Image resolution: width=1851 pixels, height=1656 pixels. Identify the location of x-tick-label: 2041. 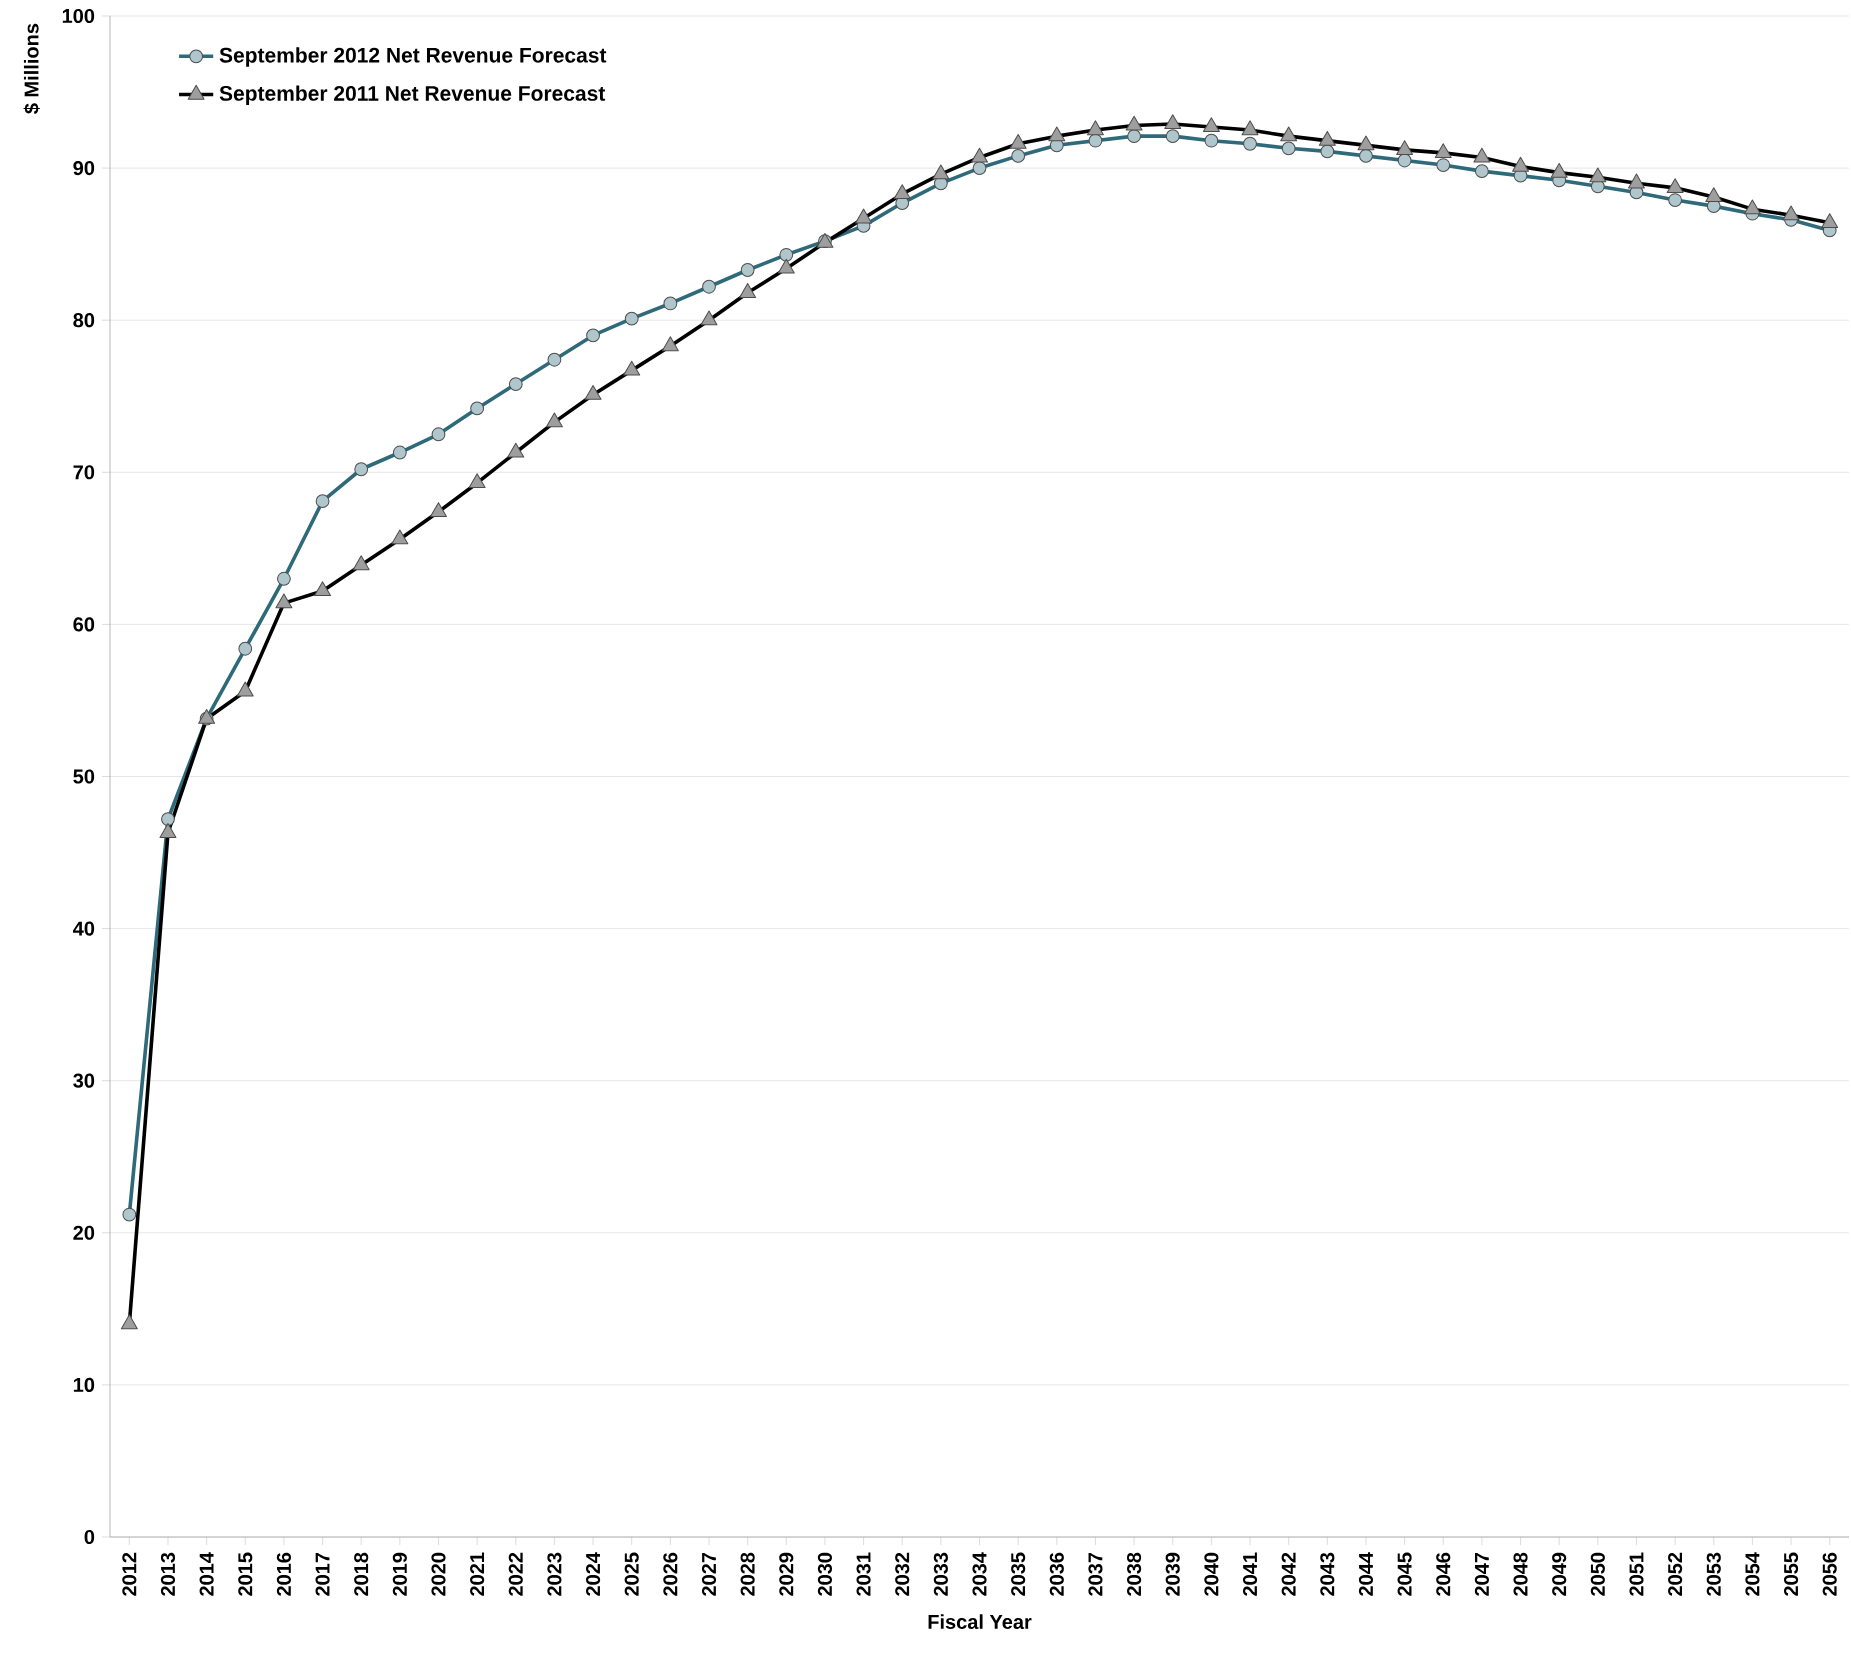
(1250, 1574).